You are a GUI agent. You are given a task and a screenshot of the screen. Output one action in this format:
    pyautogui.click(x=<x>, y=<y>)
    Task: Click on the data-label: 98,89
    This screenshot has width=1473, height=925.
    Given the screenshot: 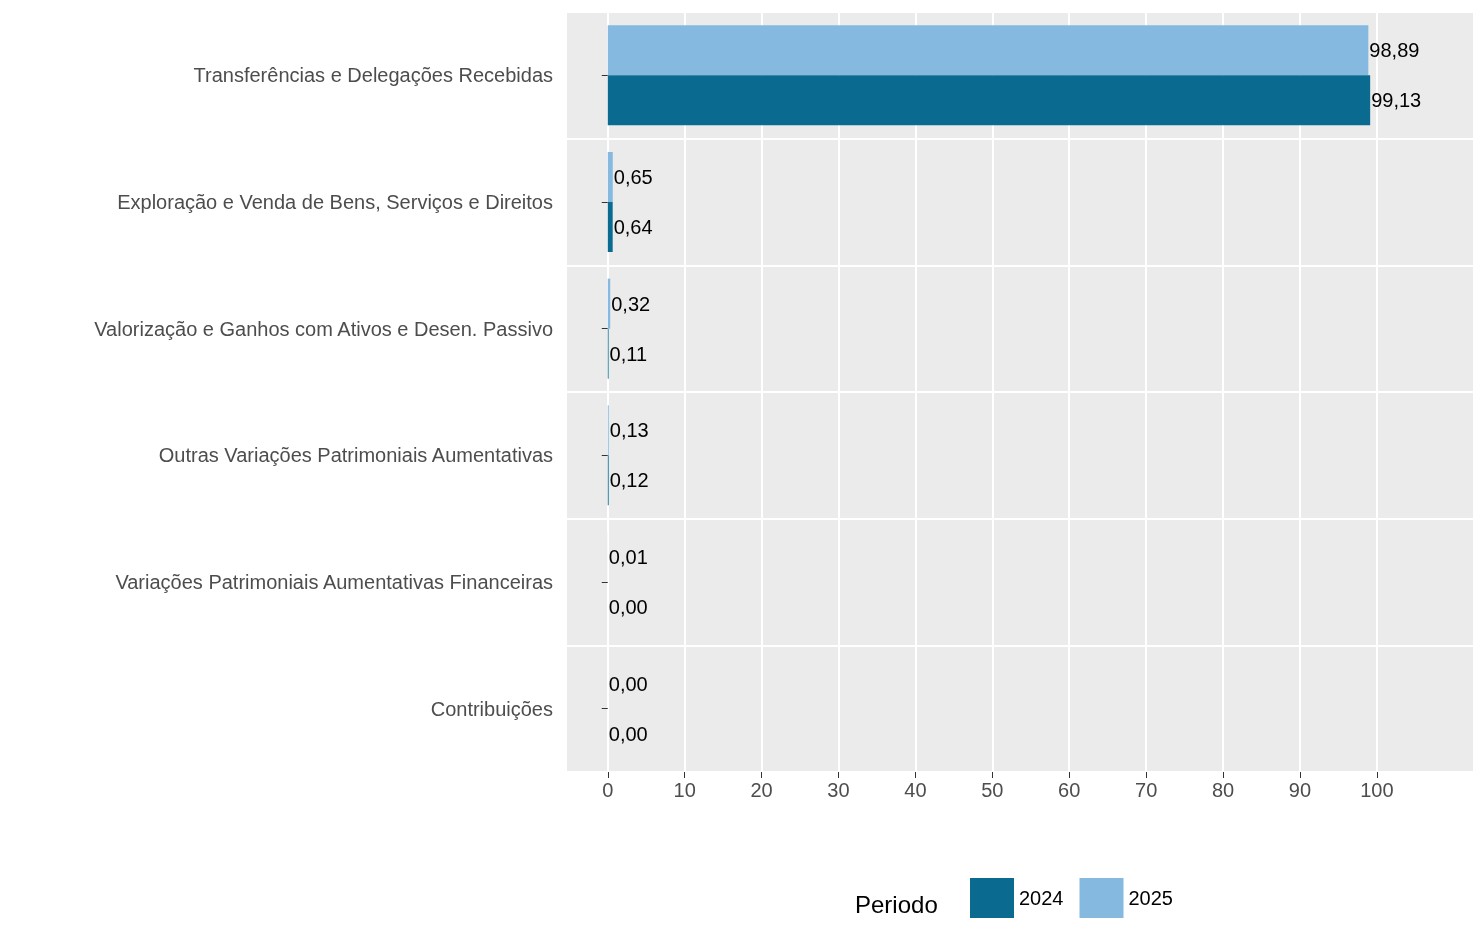 What is the action you would take?
    pyautogui.click(x=1394, y=50)
    